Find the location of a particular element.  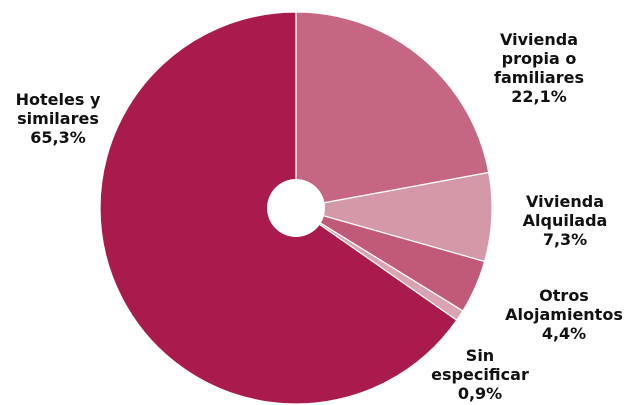

slice-label-hoteles: Hoteles y similares 65,3% is located at coordinates (58, 118).